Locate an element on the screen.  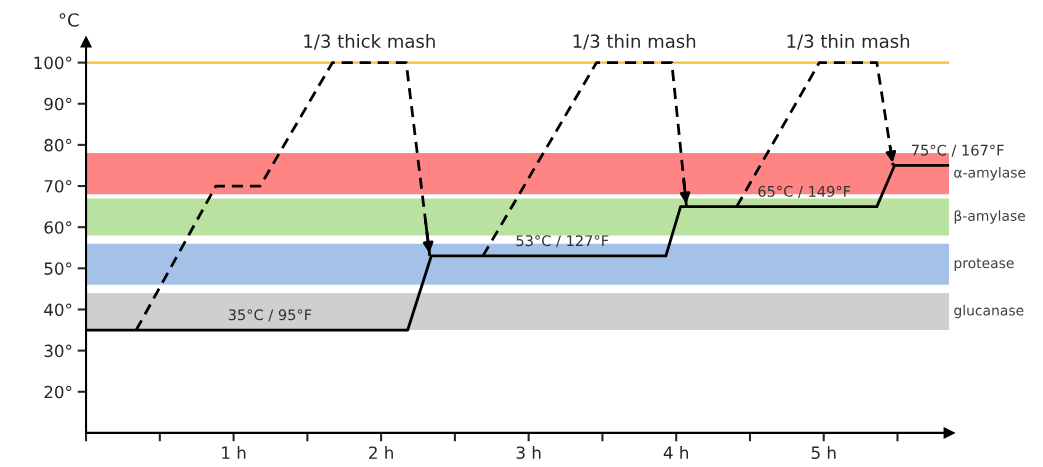
x-tick-label: 4 h is located at coordinates (676, 452).